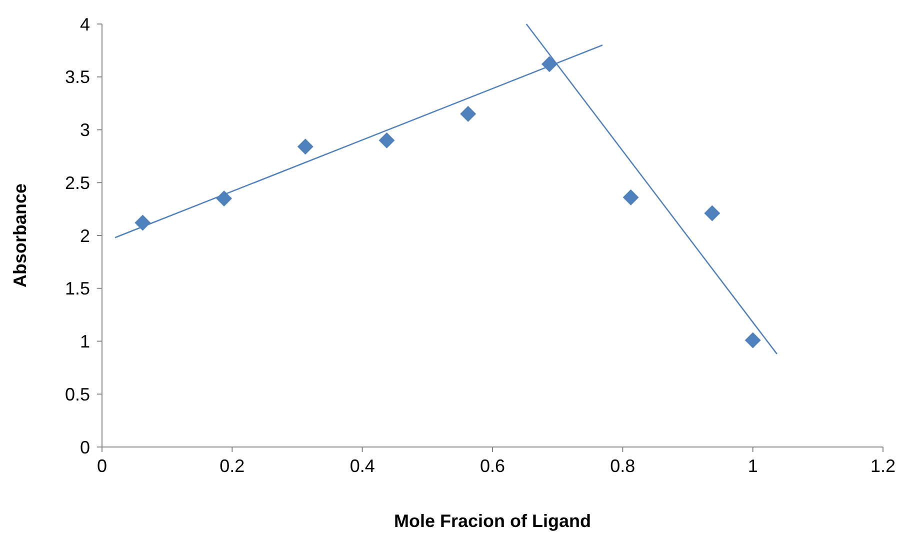 Image resolution: width=902 pixels, height=533 pixels. I want to click on y-axis-title: Absorbance, so click(20, 235).